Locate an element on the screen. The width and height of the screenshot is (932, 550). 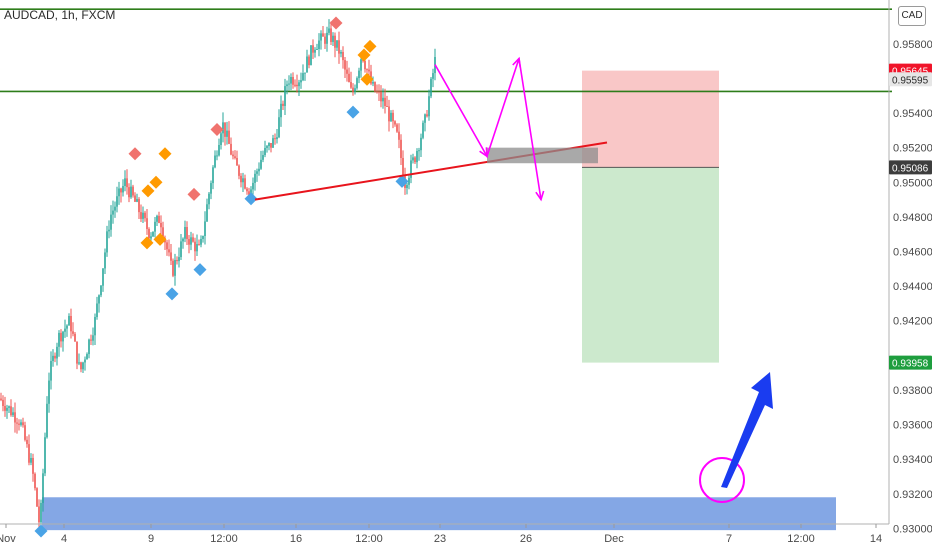
price-label: 0.95595 is located at coordinates (910, 80).